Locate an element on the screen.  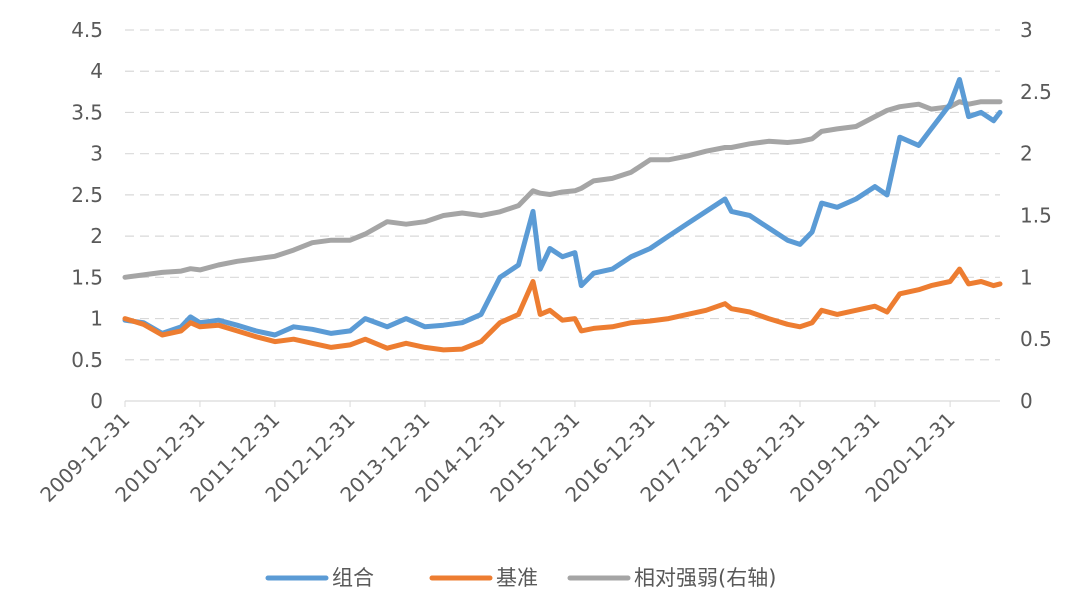
legend-label: 相对强弱(右轴) is located at coordinates (705, 578).